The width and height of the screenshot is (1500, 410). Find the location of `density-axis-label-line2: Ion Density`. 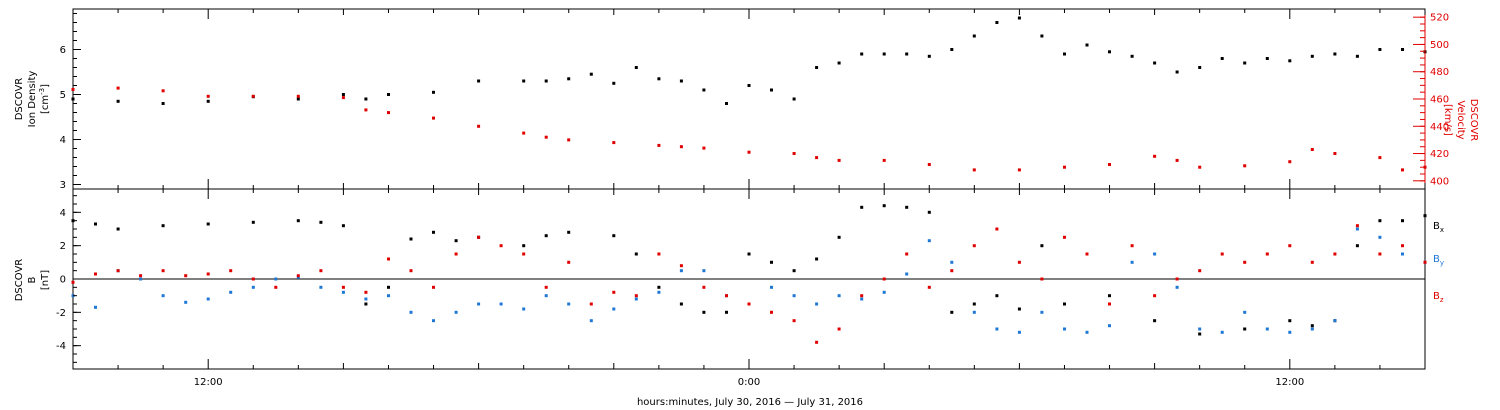

density-axis-label-line2: Ion Density is located at coordinates (32, 99).